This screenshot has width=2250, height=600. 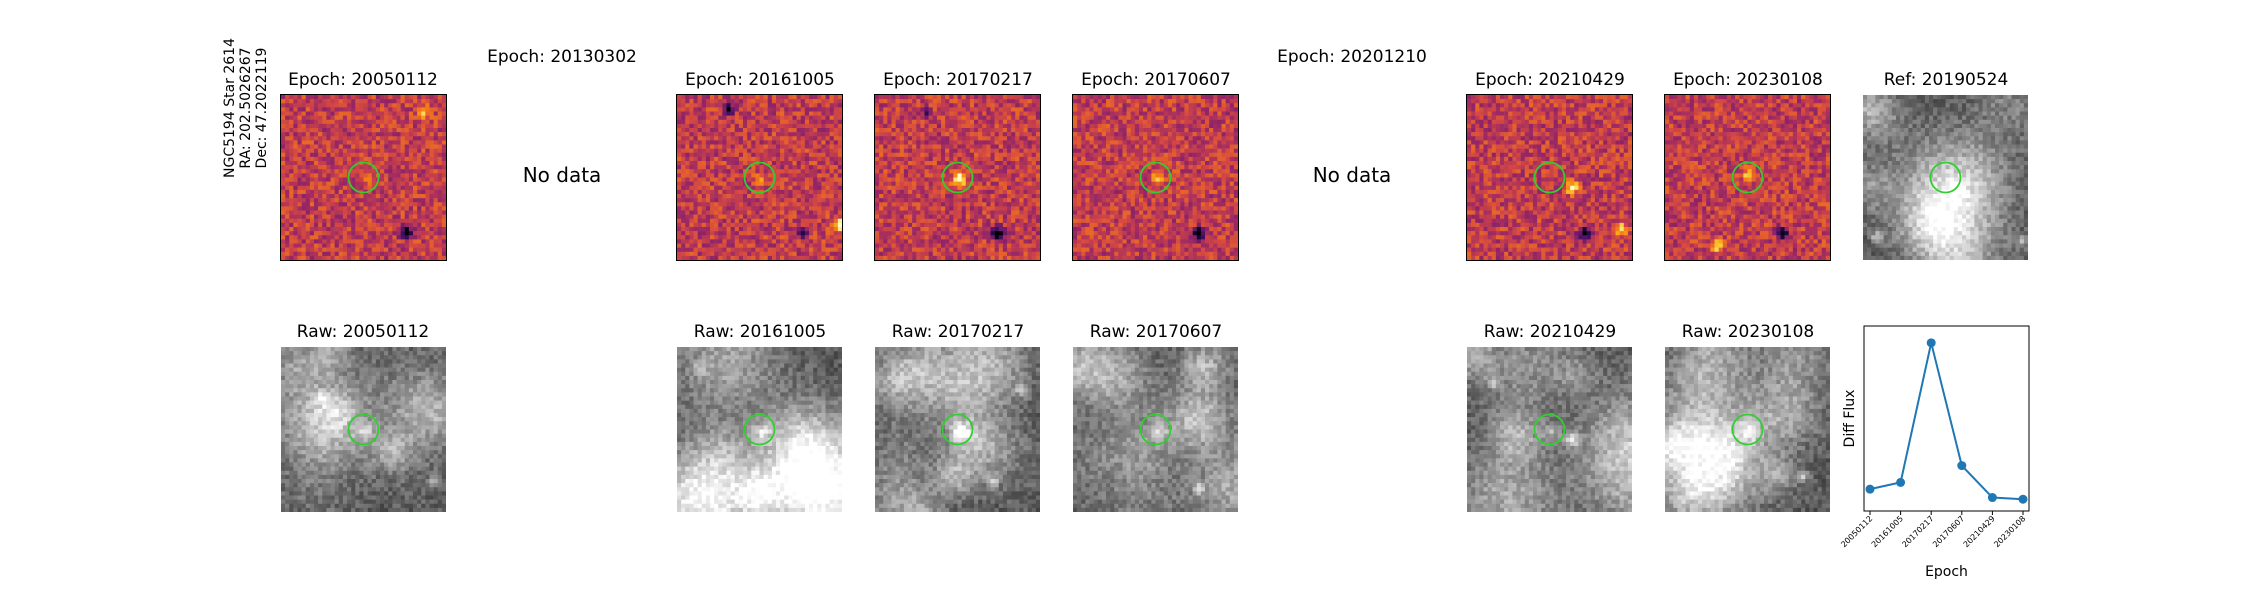 What do you see at coordinates (363, 80) in the screenshot?
I see `diff-title-1: Epoch: 20050112` at bounding box center [363, 80].